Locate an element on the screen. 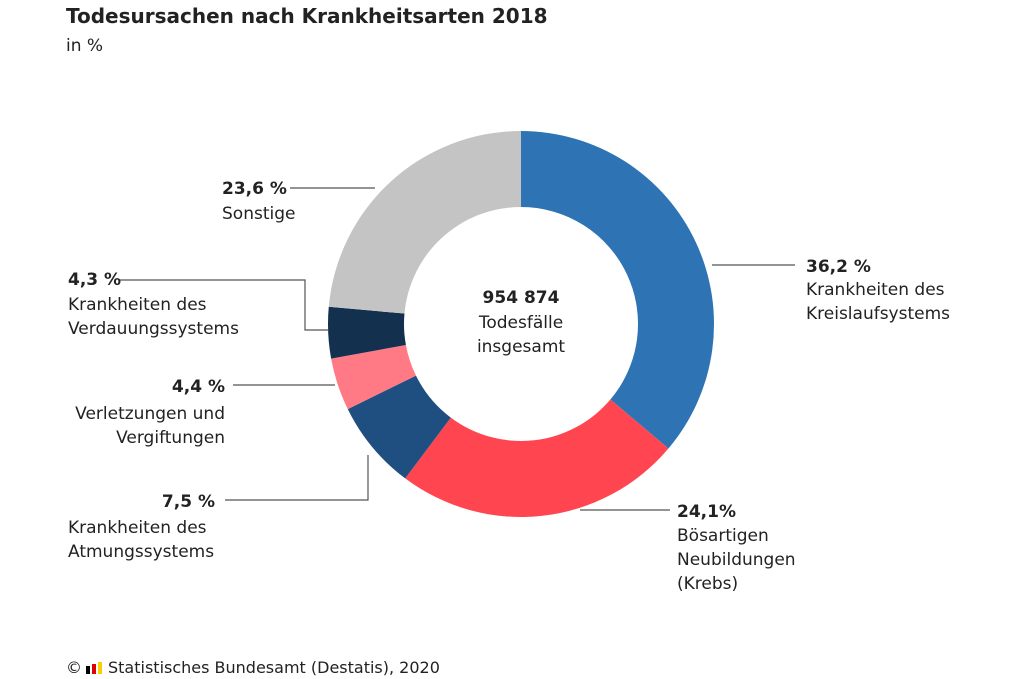 This screenshot has height=679, width=1023. category-label: Verletzungen und Vergiftungen is located at coordinates (150, 426).